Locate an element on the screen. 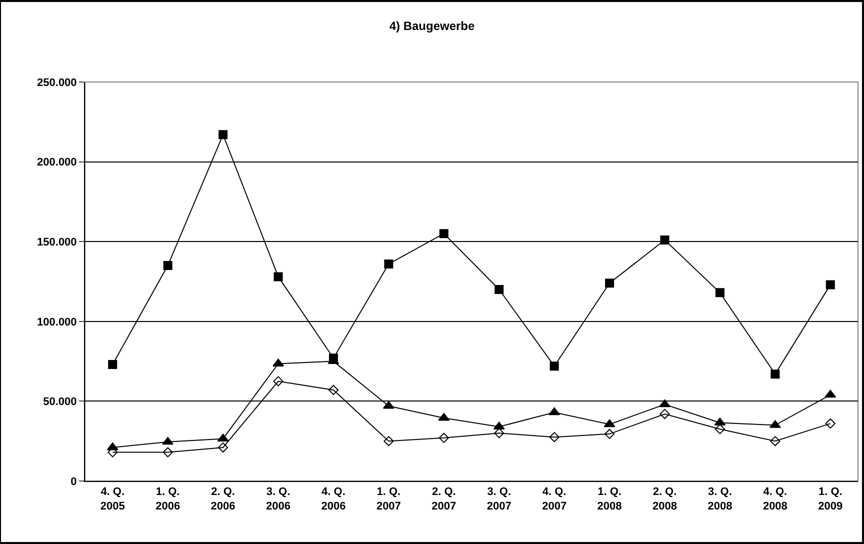  y-tick-label: 250.000 is located at coordinates (57, 82).